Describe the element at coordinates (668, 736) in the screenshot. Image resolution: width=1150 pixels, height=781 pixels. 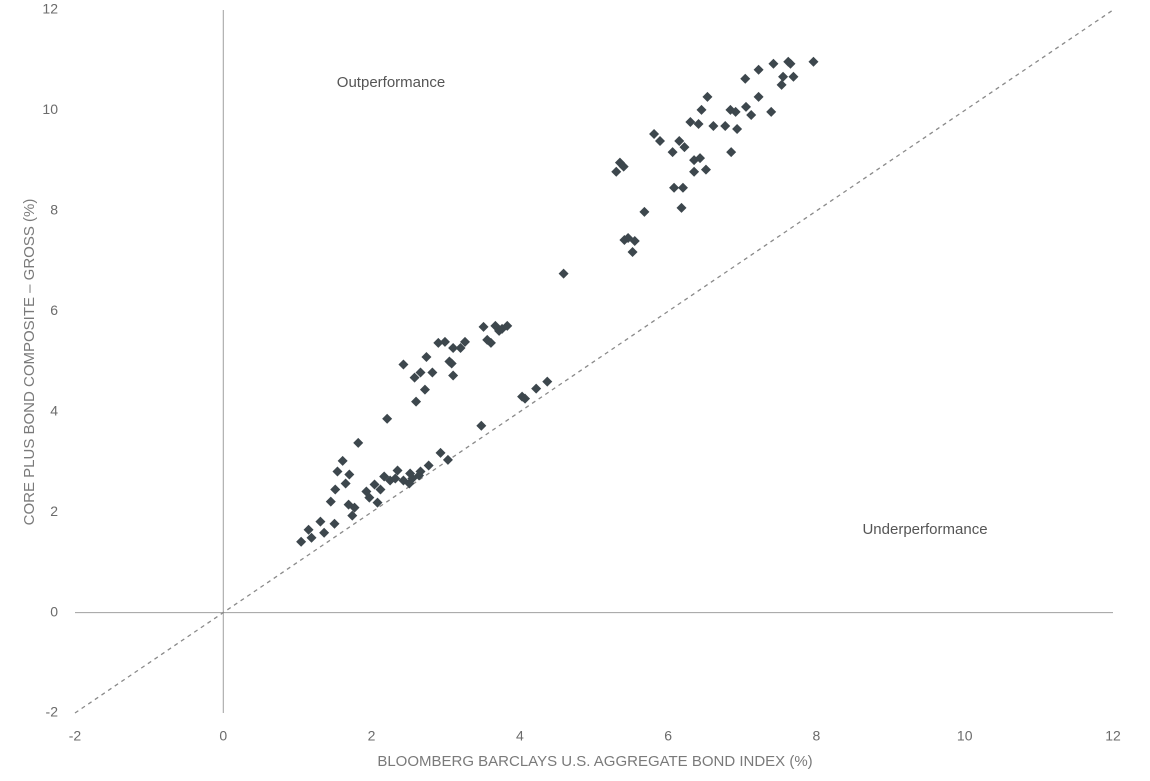
I see `x-tick-label: 6` at that location.